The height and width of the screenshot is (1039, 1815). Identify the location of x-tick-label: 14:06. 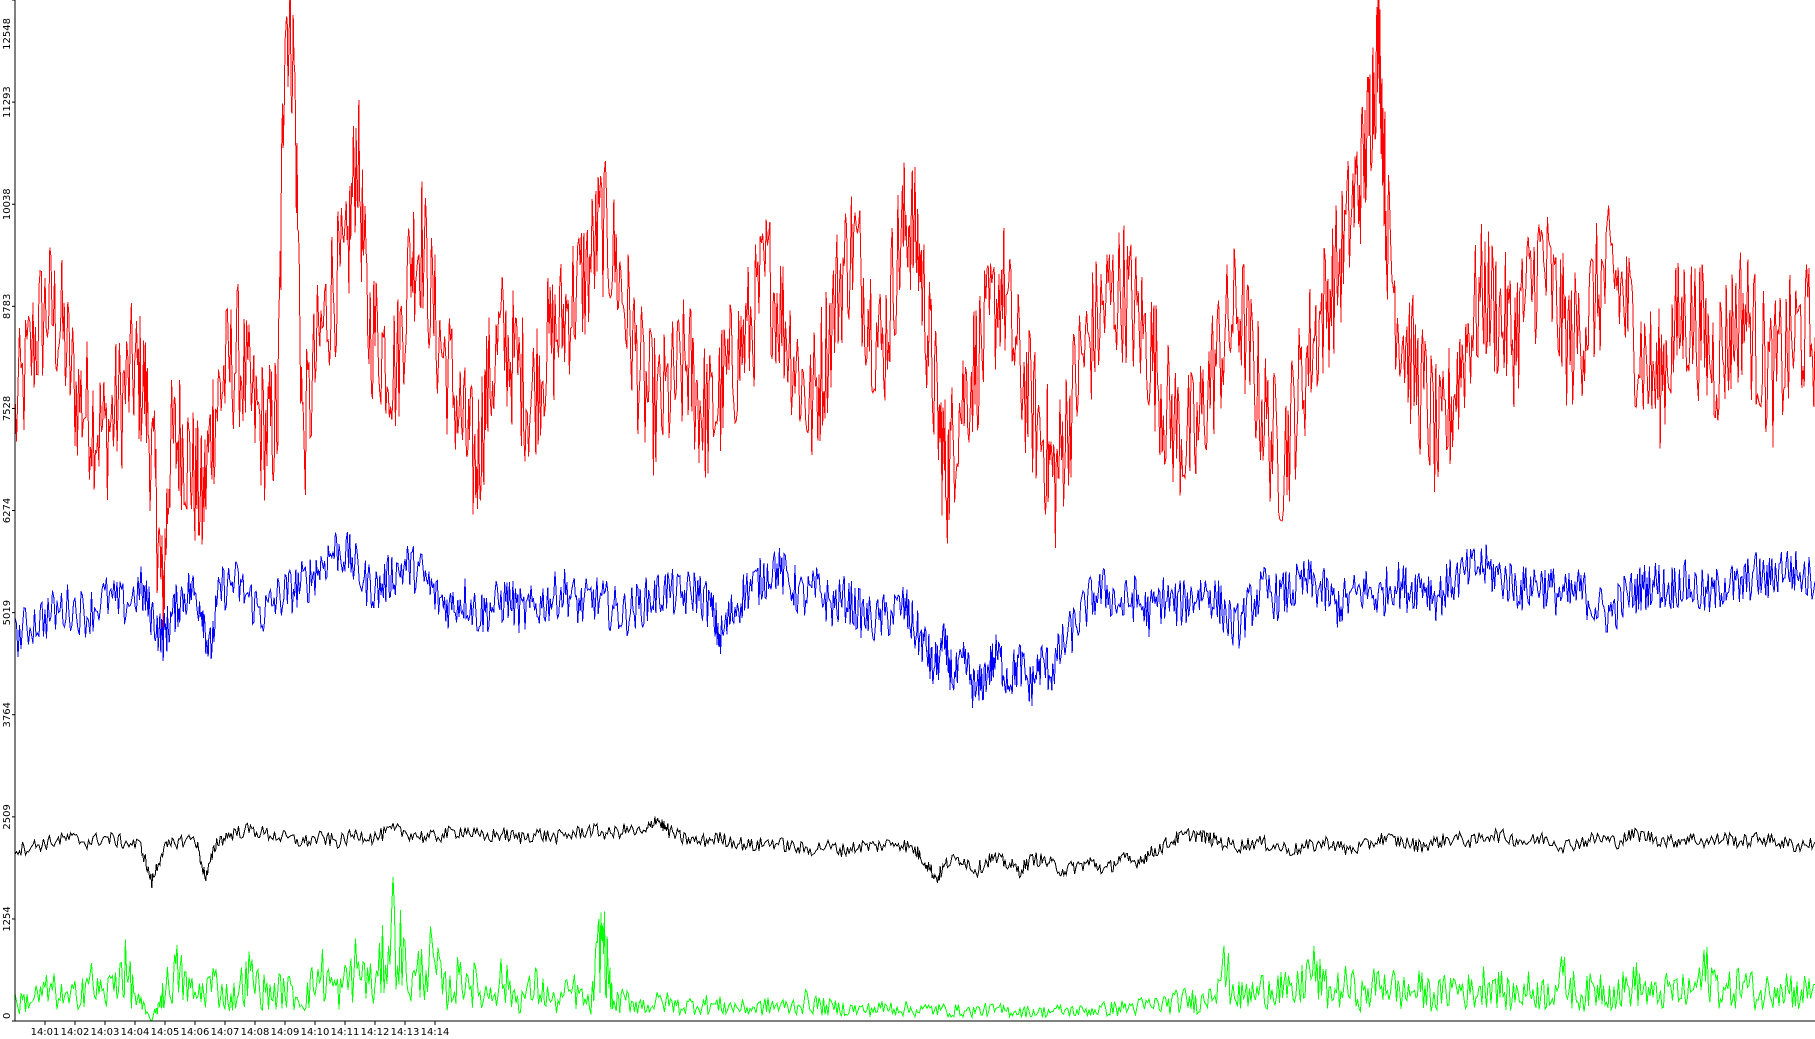
(195, 1032).